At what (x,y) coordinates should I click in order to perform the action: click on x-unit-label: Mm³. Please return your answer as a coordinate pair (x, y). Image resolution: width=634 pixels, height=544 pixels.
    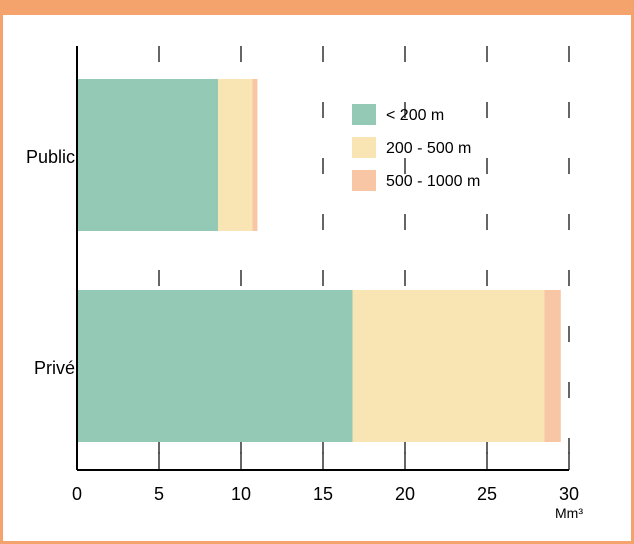
    Looking at the image, I should click on (569, 513).